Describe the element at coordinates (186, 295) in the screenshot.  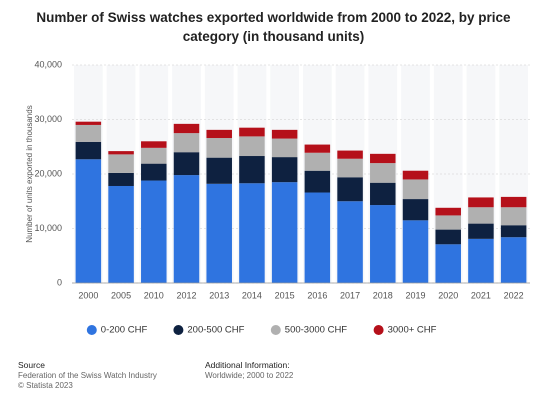
I see `x-tick-label: 2012` at that location.